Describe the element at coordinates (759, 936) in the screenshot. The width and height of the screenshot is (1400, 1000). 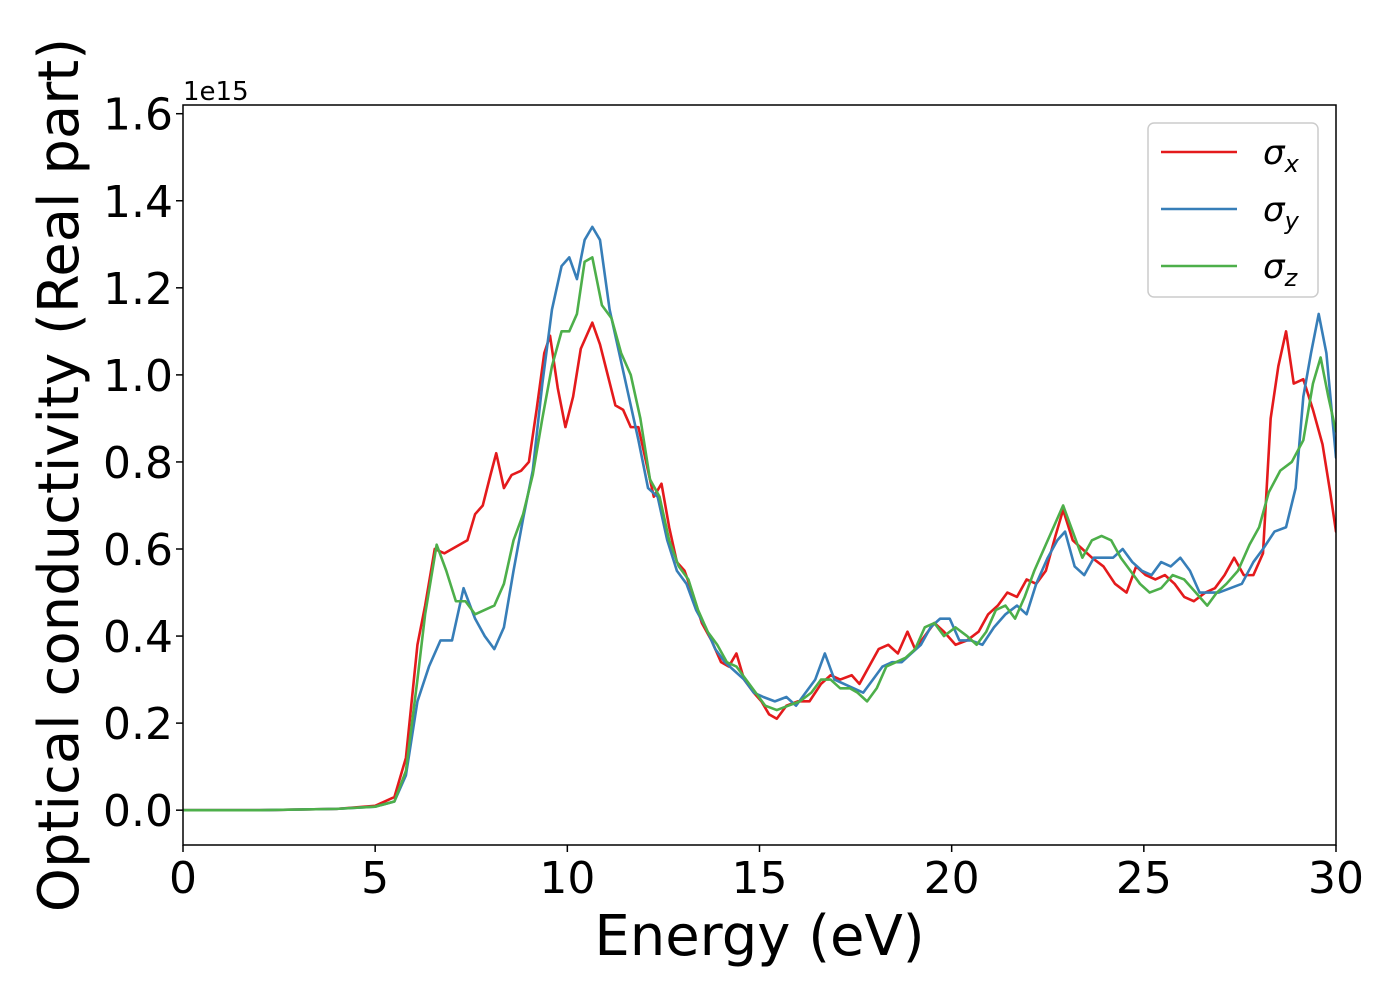
I see `x-axis-title: Energy (eV)` at that location.